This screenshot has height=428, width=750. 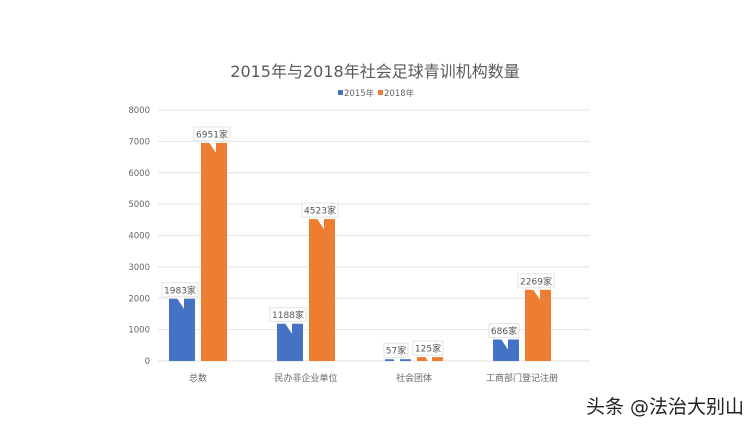 What do you see at coordinates (374, 71) in the screenshot?
I see `chart-title: 2015年与2018年社会足球青训机构数量` at bounding box center [374, 71].